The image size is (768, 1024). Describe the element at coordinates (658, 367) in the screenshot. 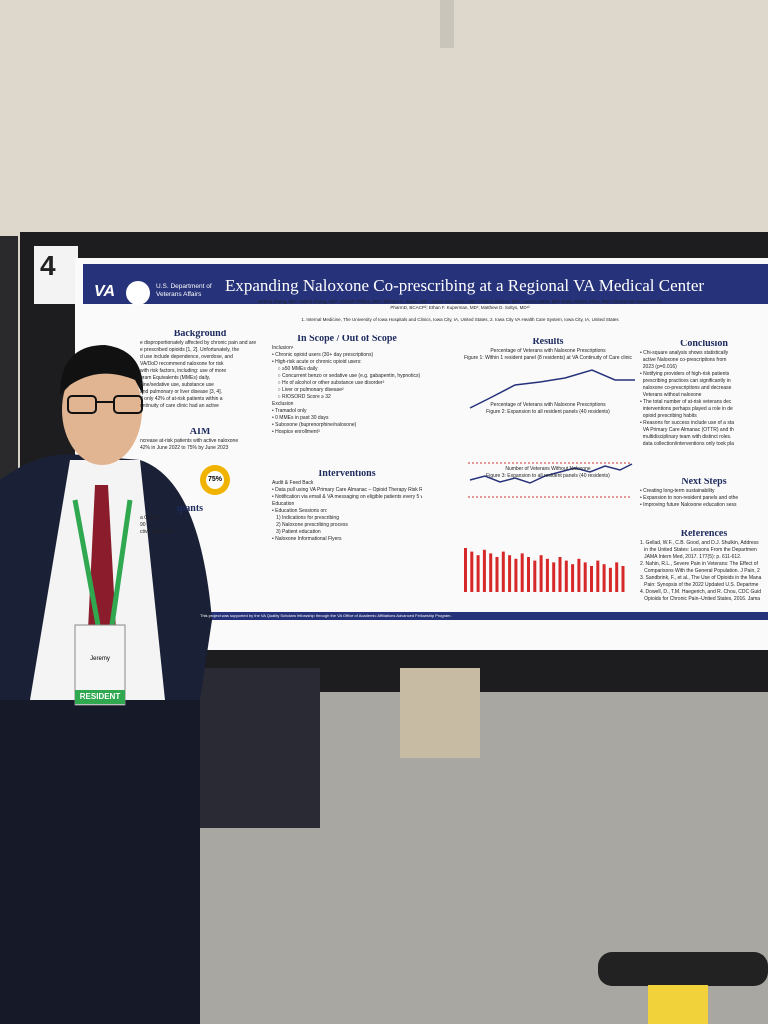

I see `section-line: 2023 (p=0.016)` at that location.